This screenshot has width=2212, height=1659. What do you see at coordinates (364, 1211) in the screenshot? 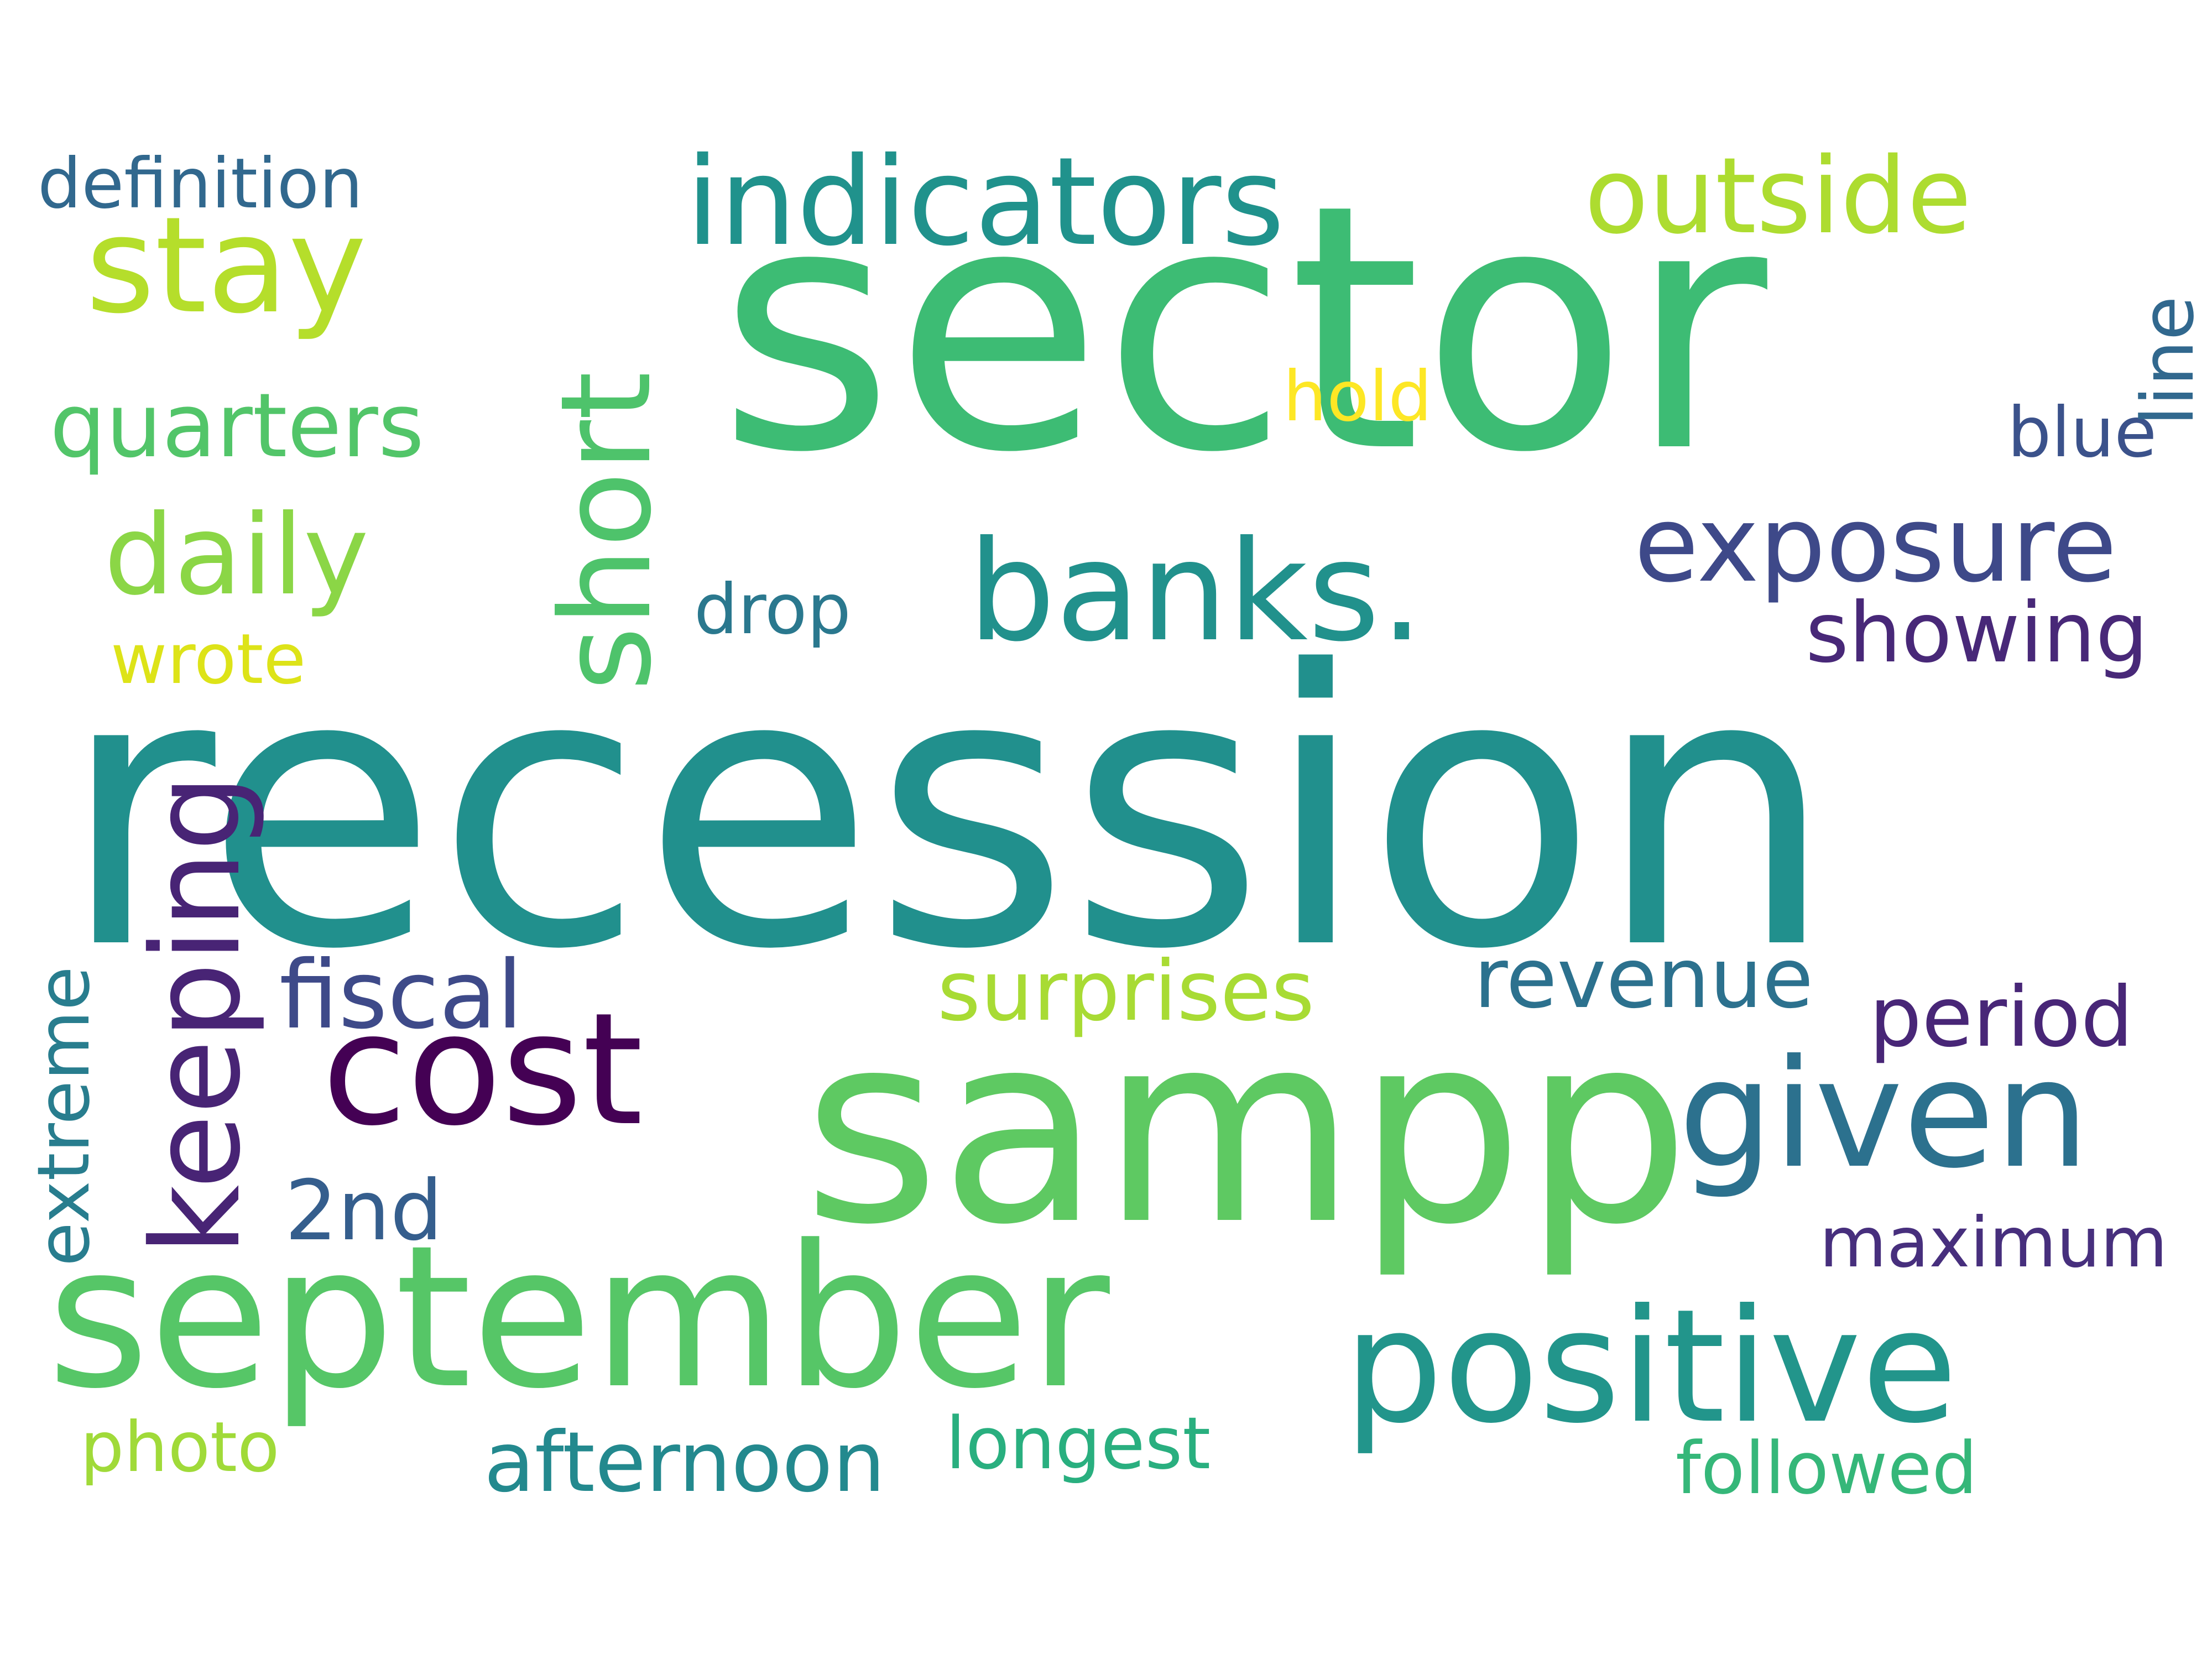
I see `word-2nd: 2nd` at bounding box center [364, 1211].